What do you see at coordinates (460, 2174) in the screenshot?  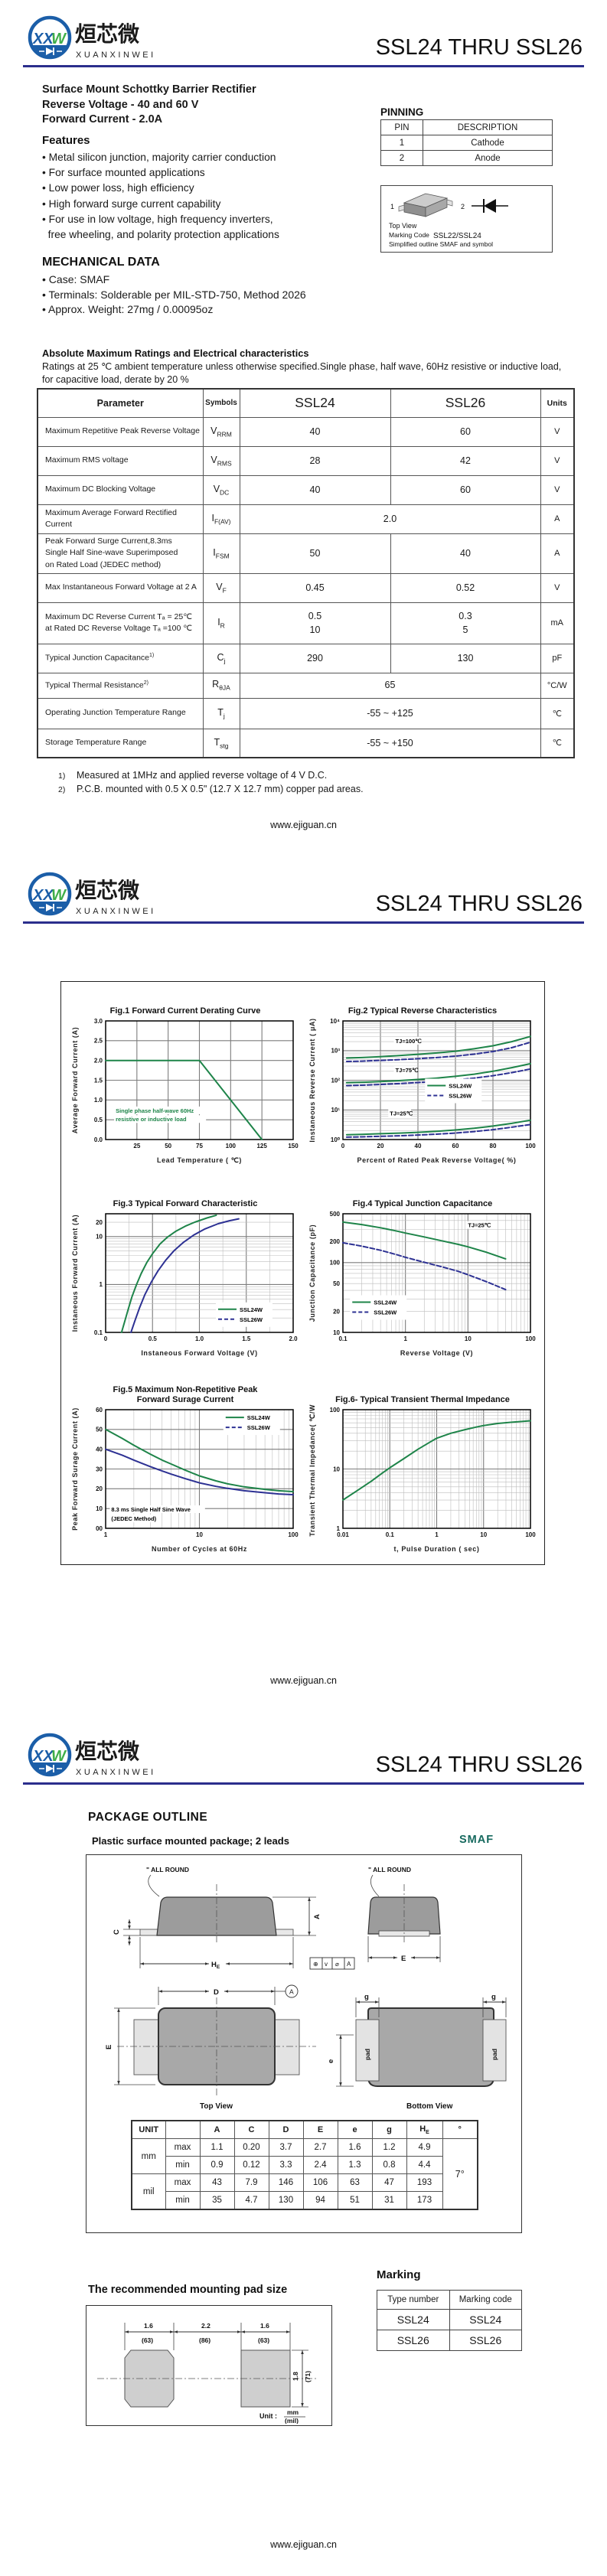 I see `lead-angle: 7°` at bounding box center [460, 2174].